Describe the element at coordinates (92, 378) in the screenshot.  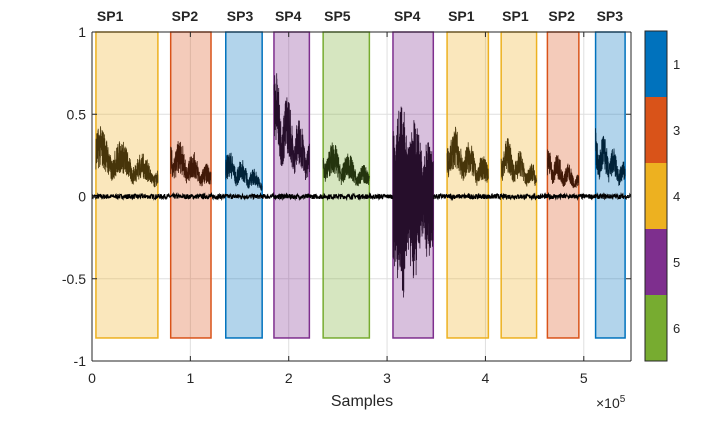
I see `x-tick-label: 0` at that location.